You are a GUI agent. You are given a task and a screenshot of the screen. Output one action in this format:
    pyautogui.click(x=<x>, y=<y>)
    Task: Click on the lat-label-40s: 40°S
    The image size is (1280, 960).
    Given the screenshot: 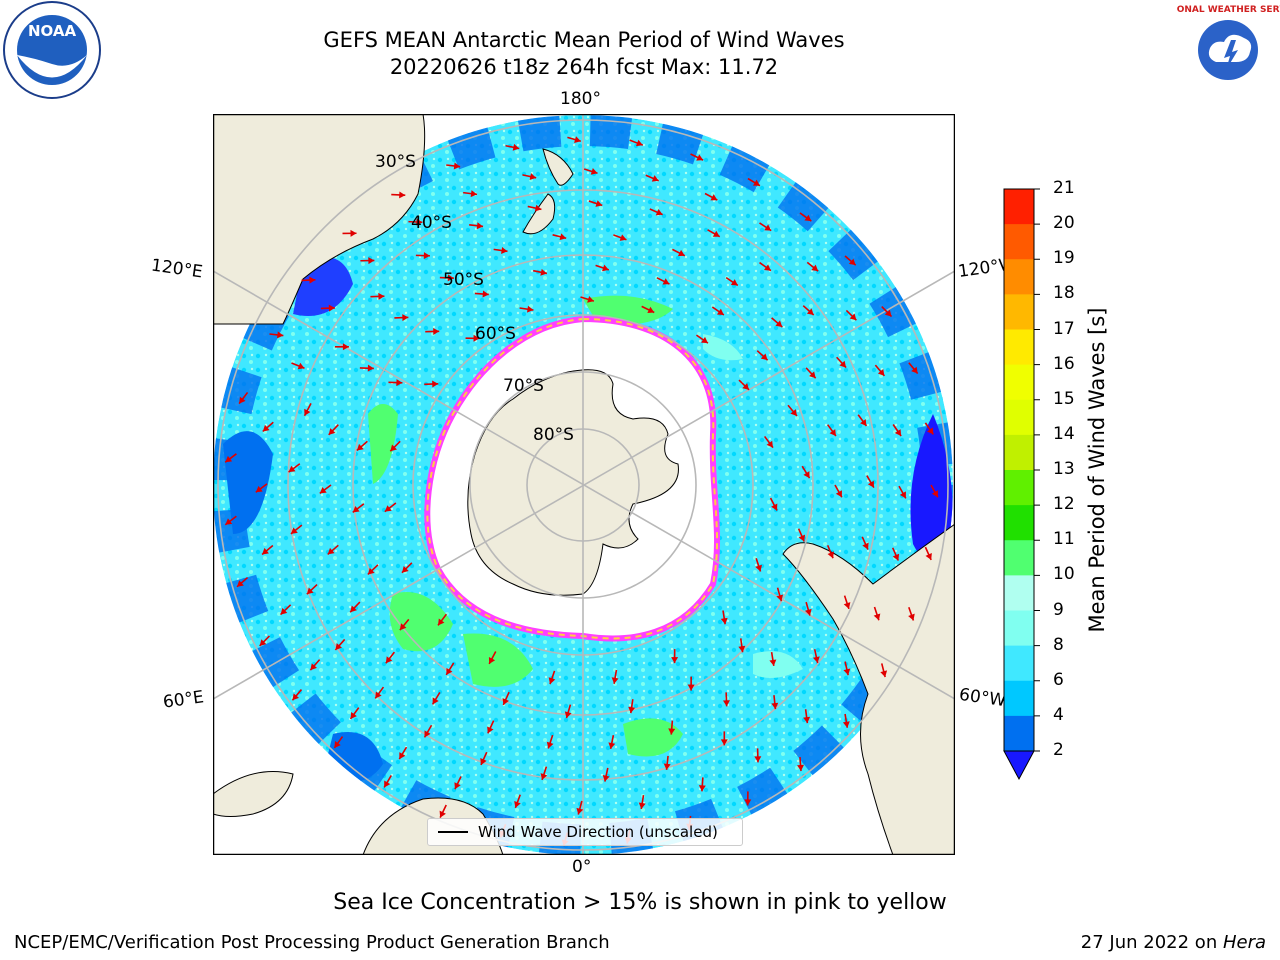 What is the action you would take?
    pyautogui.click(x=431, y=223)
    